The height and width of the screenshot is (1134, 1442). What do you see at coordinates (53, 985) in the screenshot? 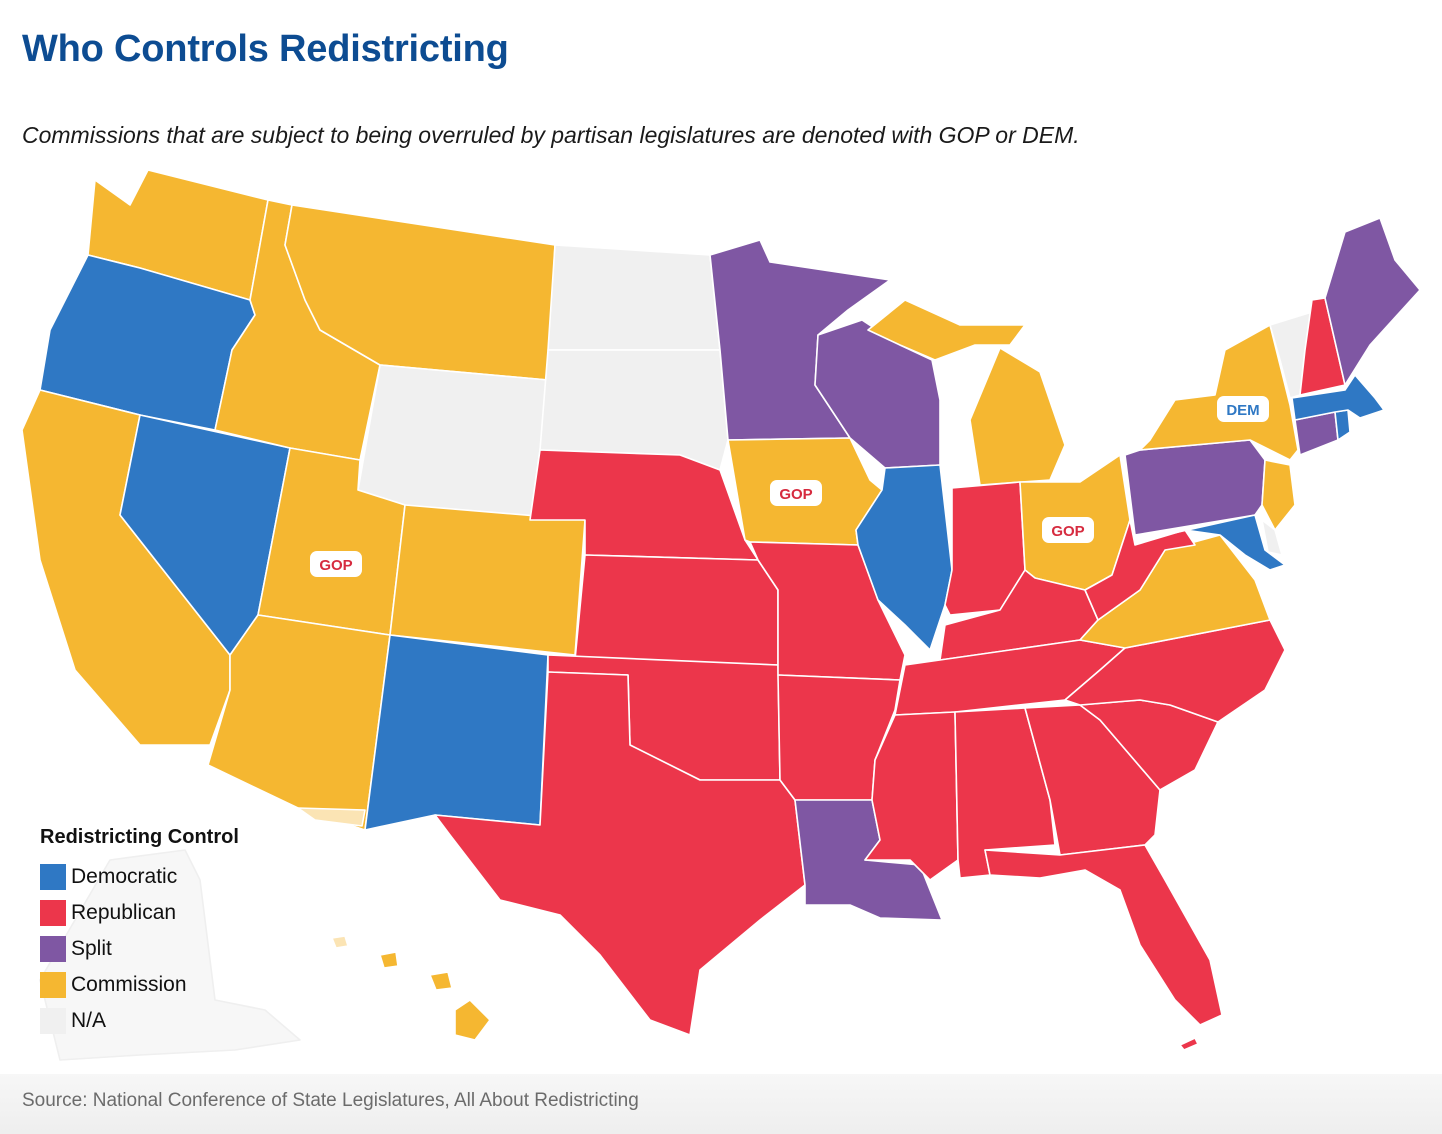
I see `legend-swatch-commission` at bounding box center [53, 985].